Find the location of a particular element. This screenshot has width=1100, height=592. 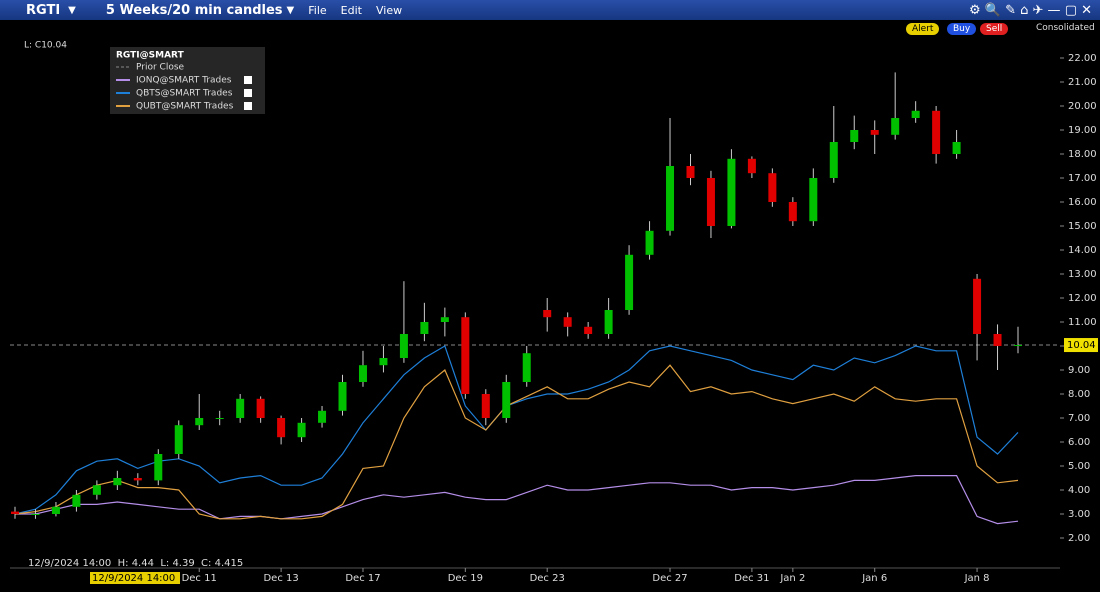

y-tick-label: 6.00 is located at coordinates (1079, 442).